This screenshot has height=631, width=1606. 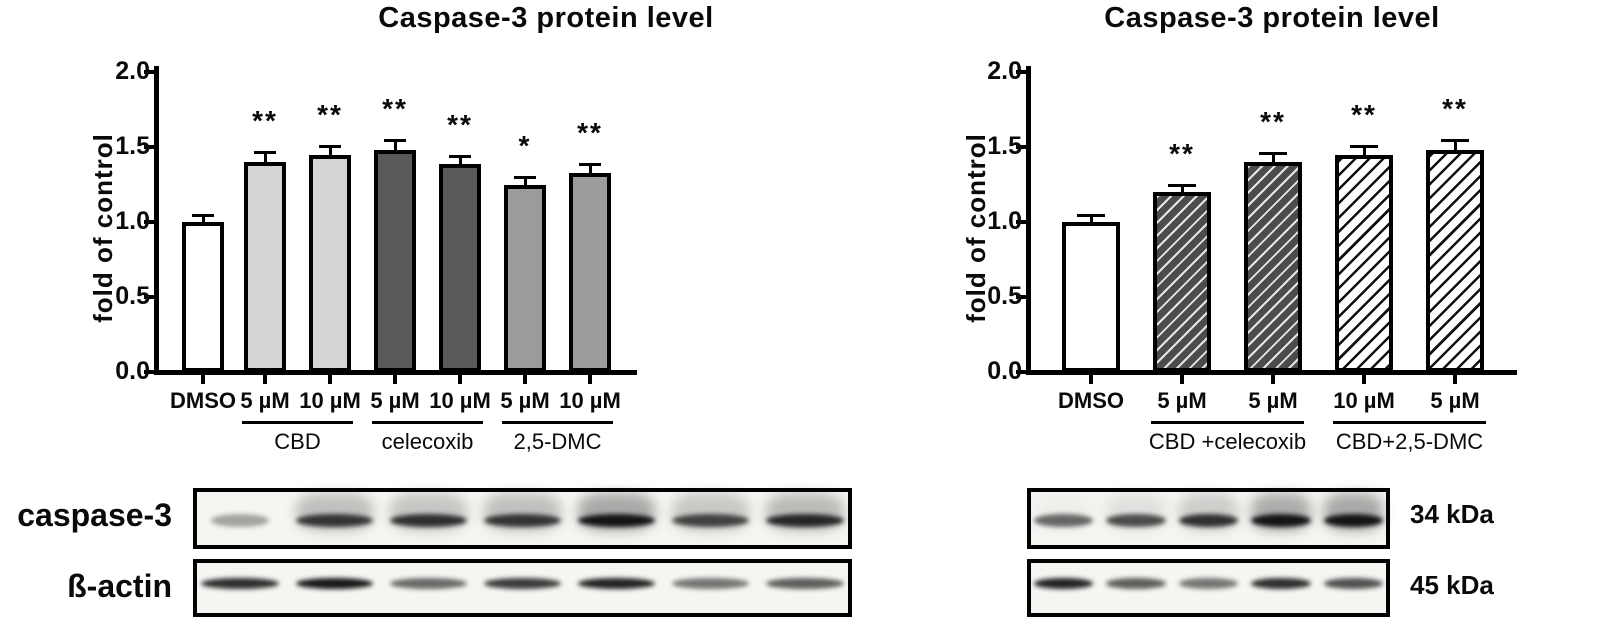 I want to click on blot-row-label: ß-actin, so click(x=119, y=586).